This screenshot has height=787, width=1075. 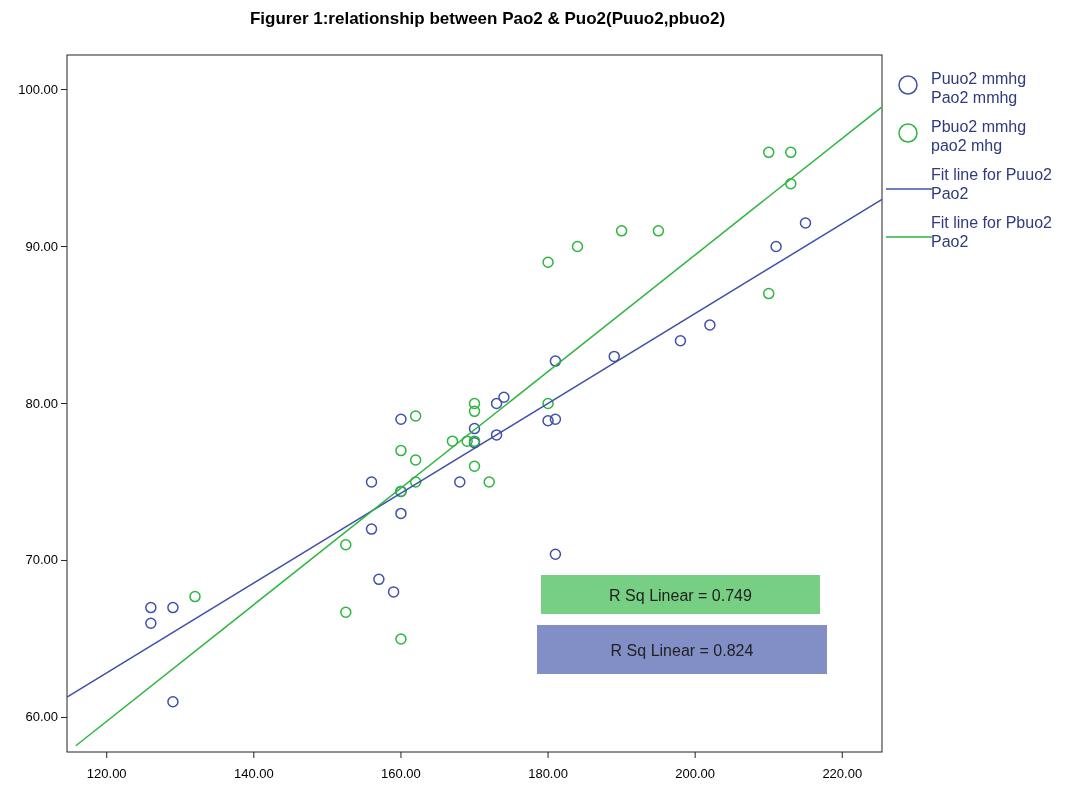 I want to click on x-tick-label: 120.00, so click(x=106, y=773).